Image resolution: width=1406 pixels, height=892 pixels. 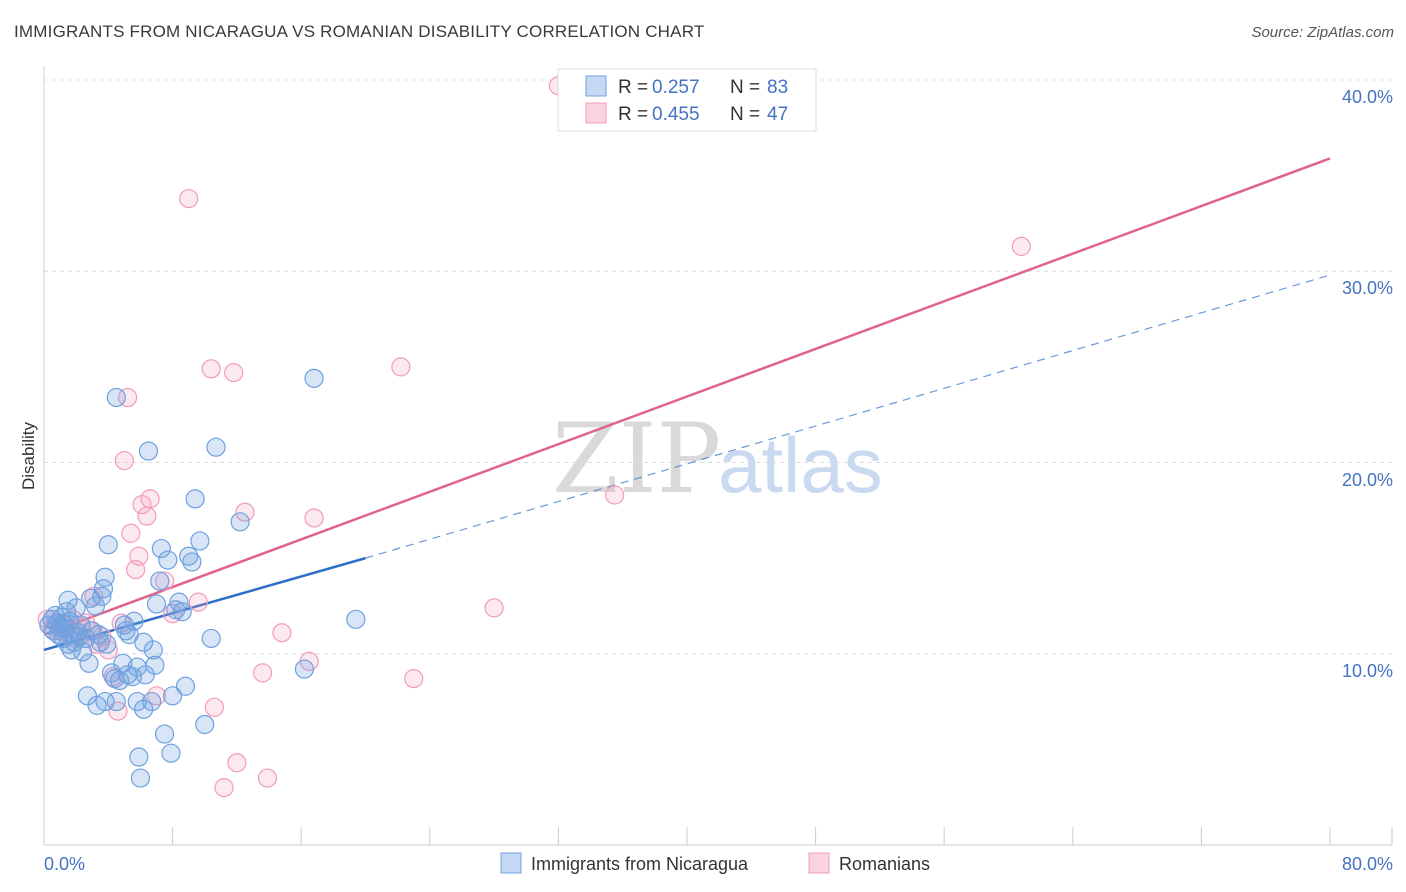 What do you see at coordinates (64, 864) in the screenshot?
I see `x-tick-label-min: 0.0%` at bounding box center [64, 864].